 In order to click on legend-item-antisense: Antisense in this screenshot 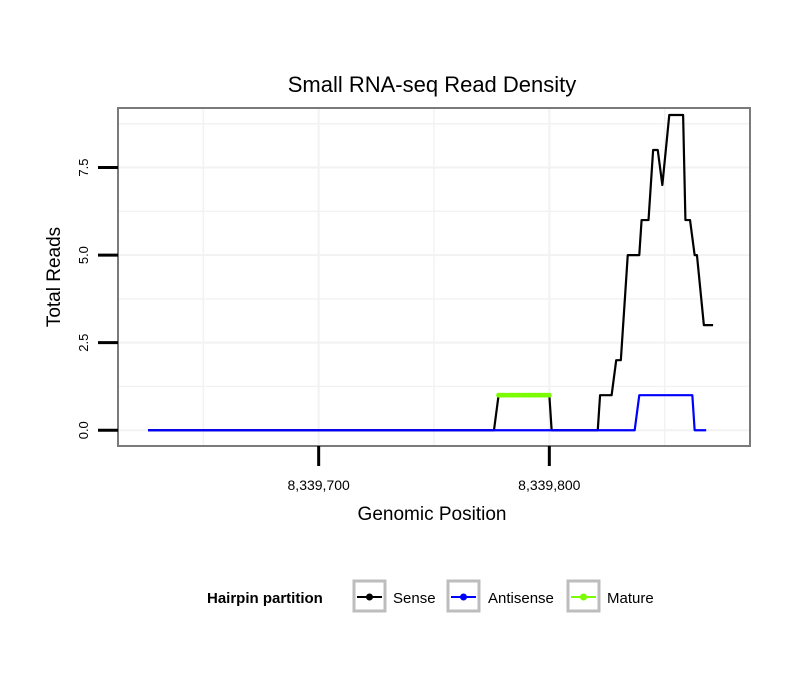, I will do `click(500, 596)`.